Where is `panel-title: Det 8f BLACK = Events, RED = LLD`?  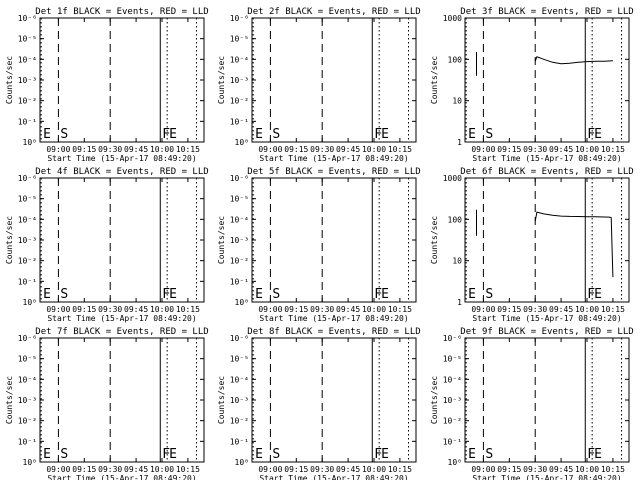 panel-title: Det 8f BLACK = Events, RED = LLD is located at coordinates (333, 332).